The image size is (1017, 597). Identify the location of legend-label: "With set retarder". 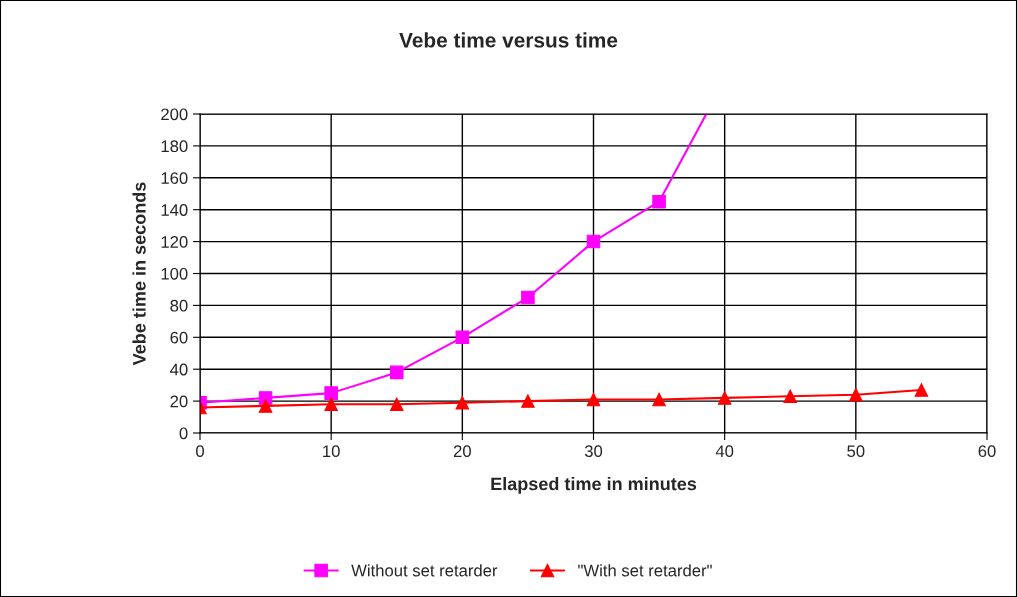
(645, 570).